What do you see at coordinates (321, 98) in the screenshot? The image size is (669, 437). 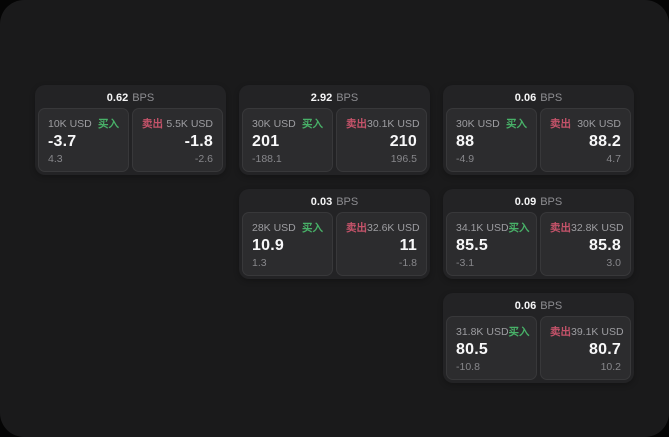 I see `spread-value: 2.92` at bounding box center [321, 98].